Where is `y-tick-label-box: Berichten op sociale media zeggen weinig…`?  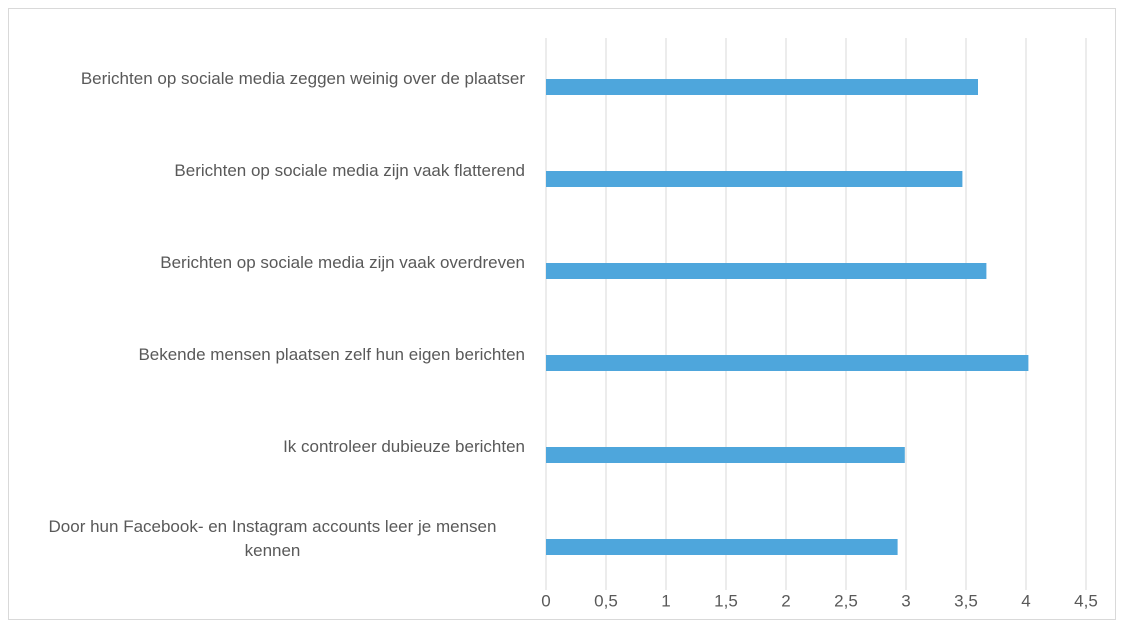
y-tick-label-box: Berichten op sociale media zeggen weinig… is located at coordinates (272, 79).